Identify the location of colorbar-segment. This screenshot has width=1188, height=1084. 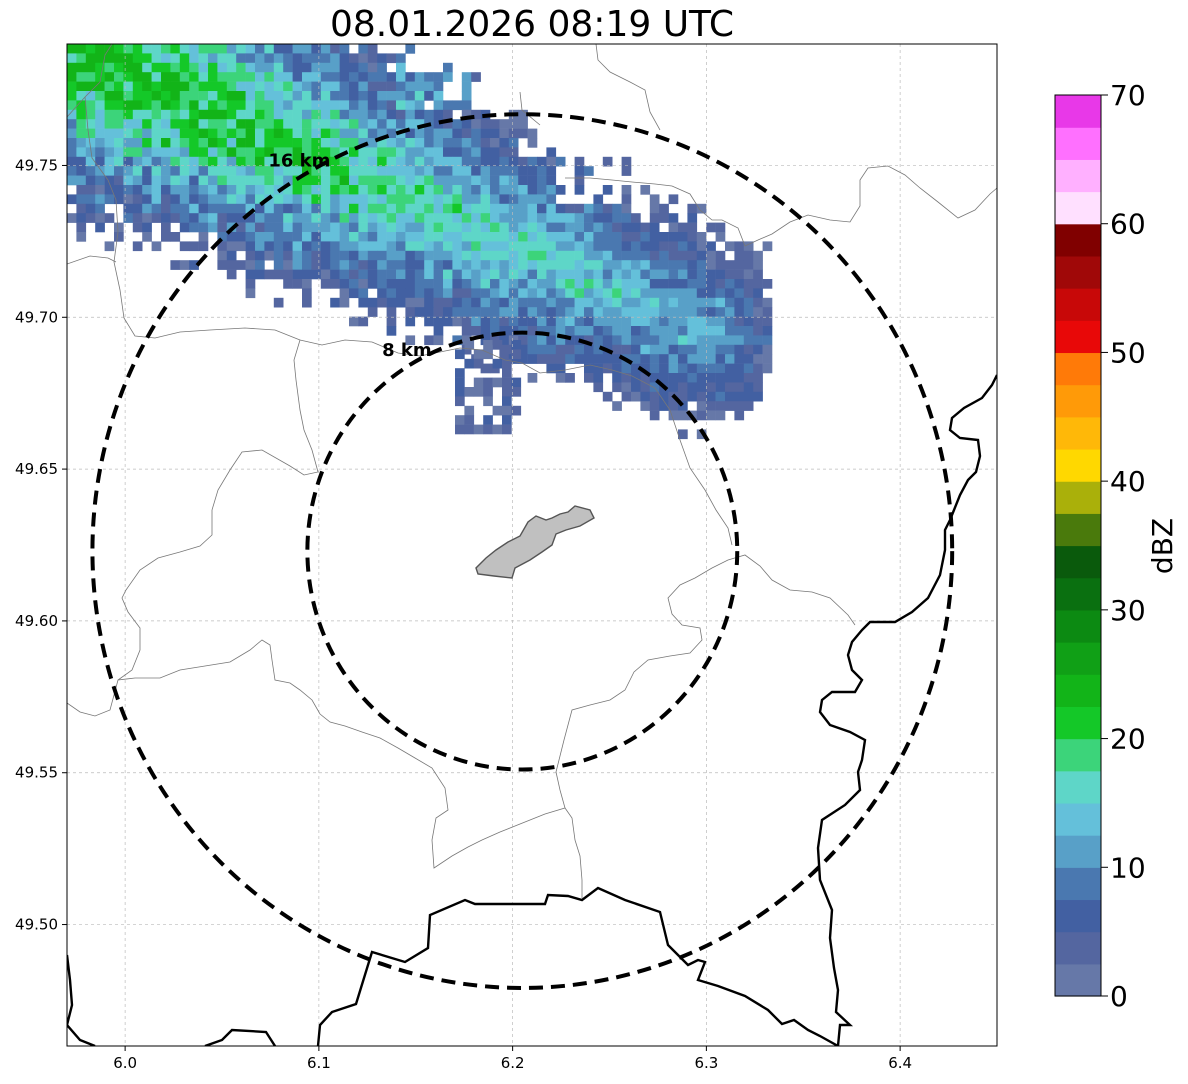
(1078, 980).